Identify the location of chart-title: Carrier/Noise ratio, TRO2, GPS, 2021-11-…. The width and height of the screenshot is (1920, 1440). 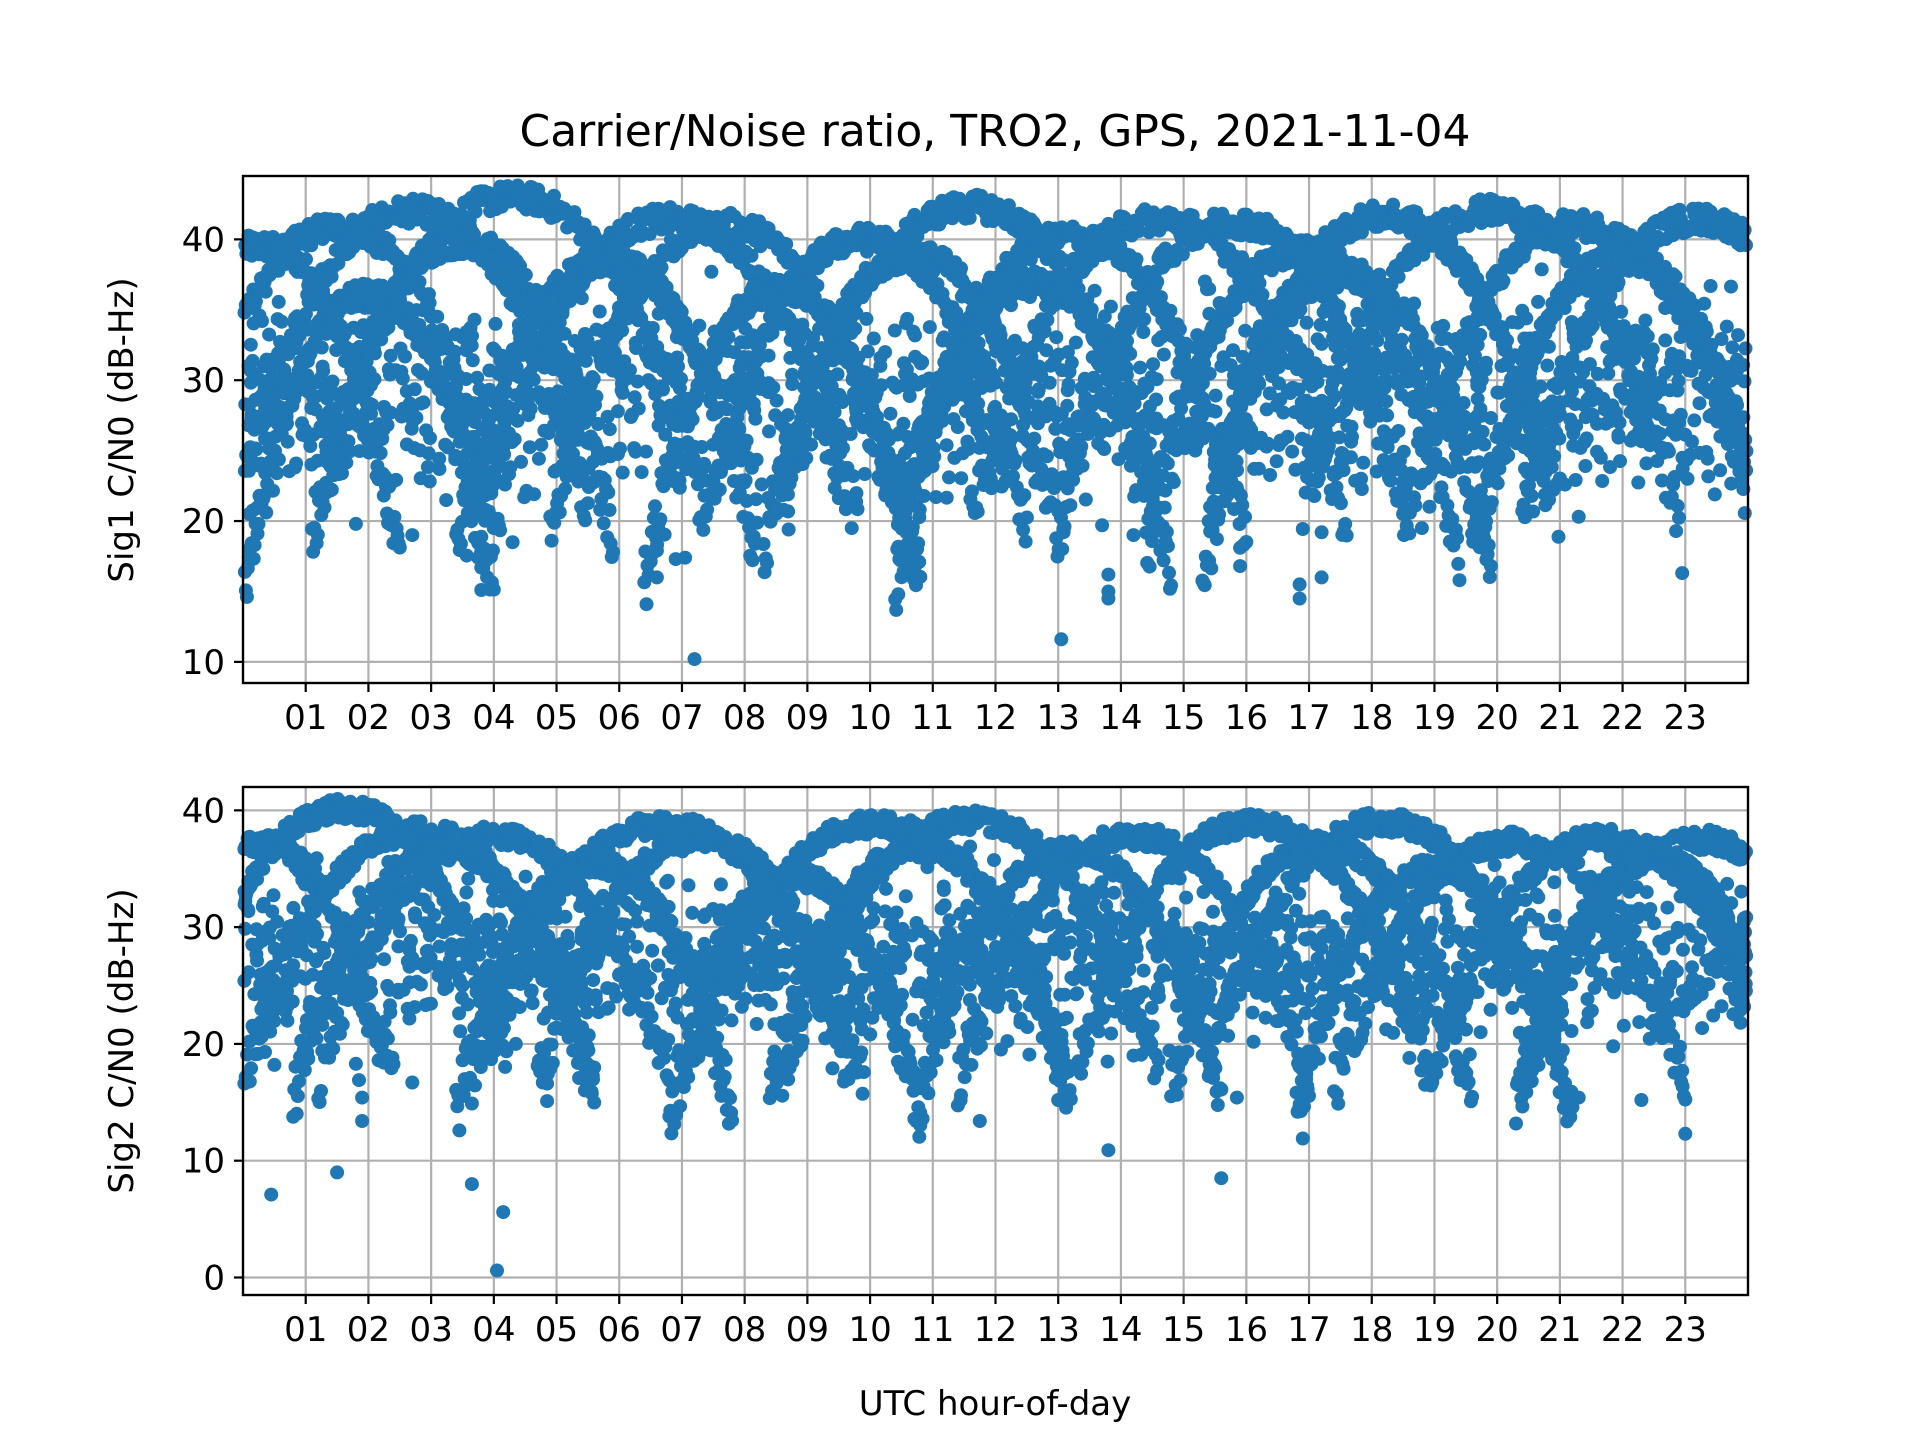
(994, 131).